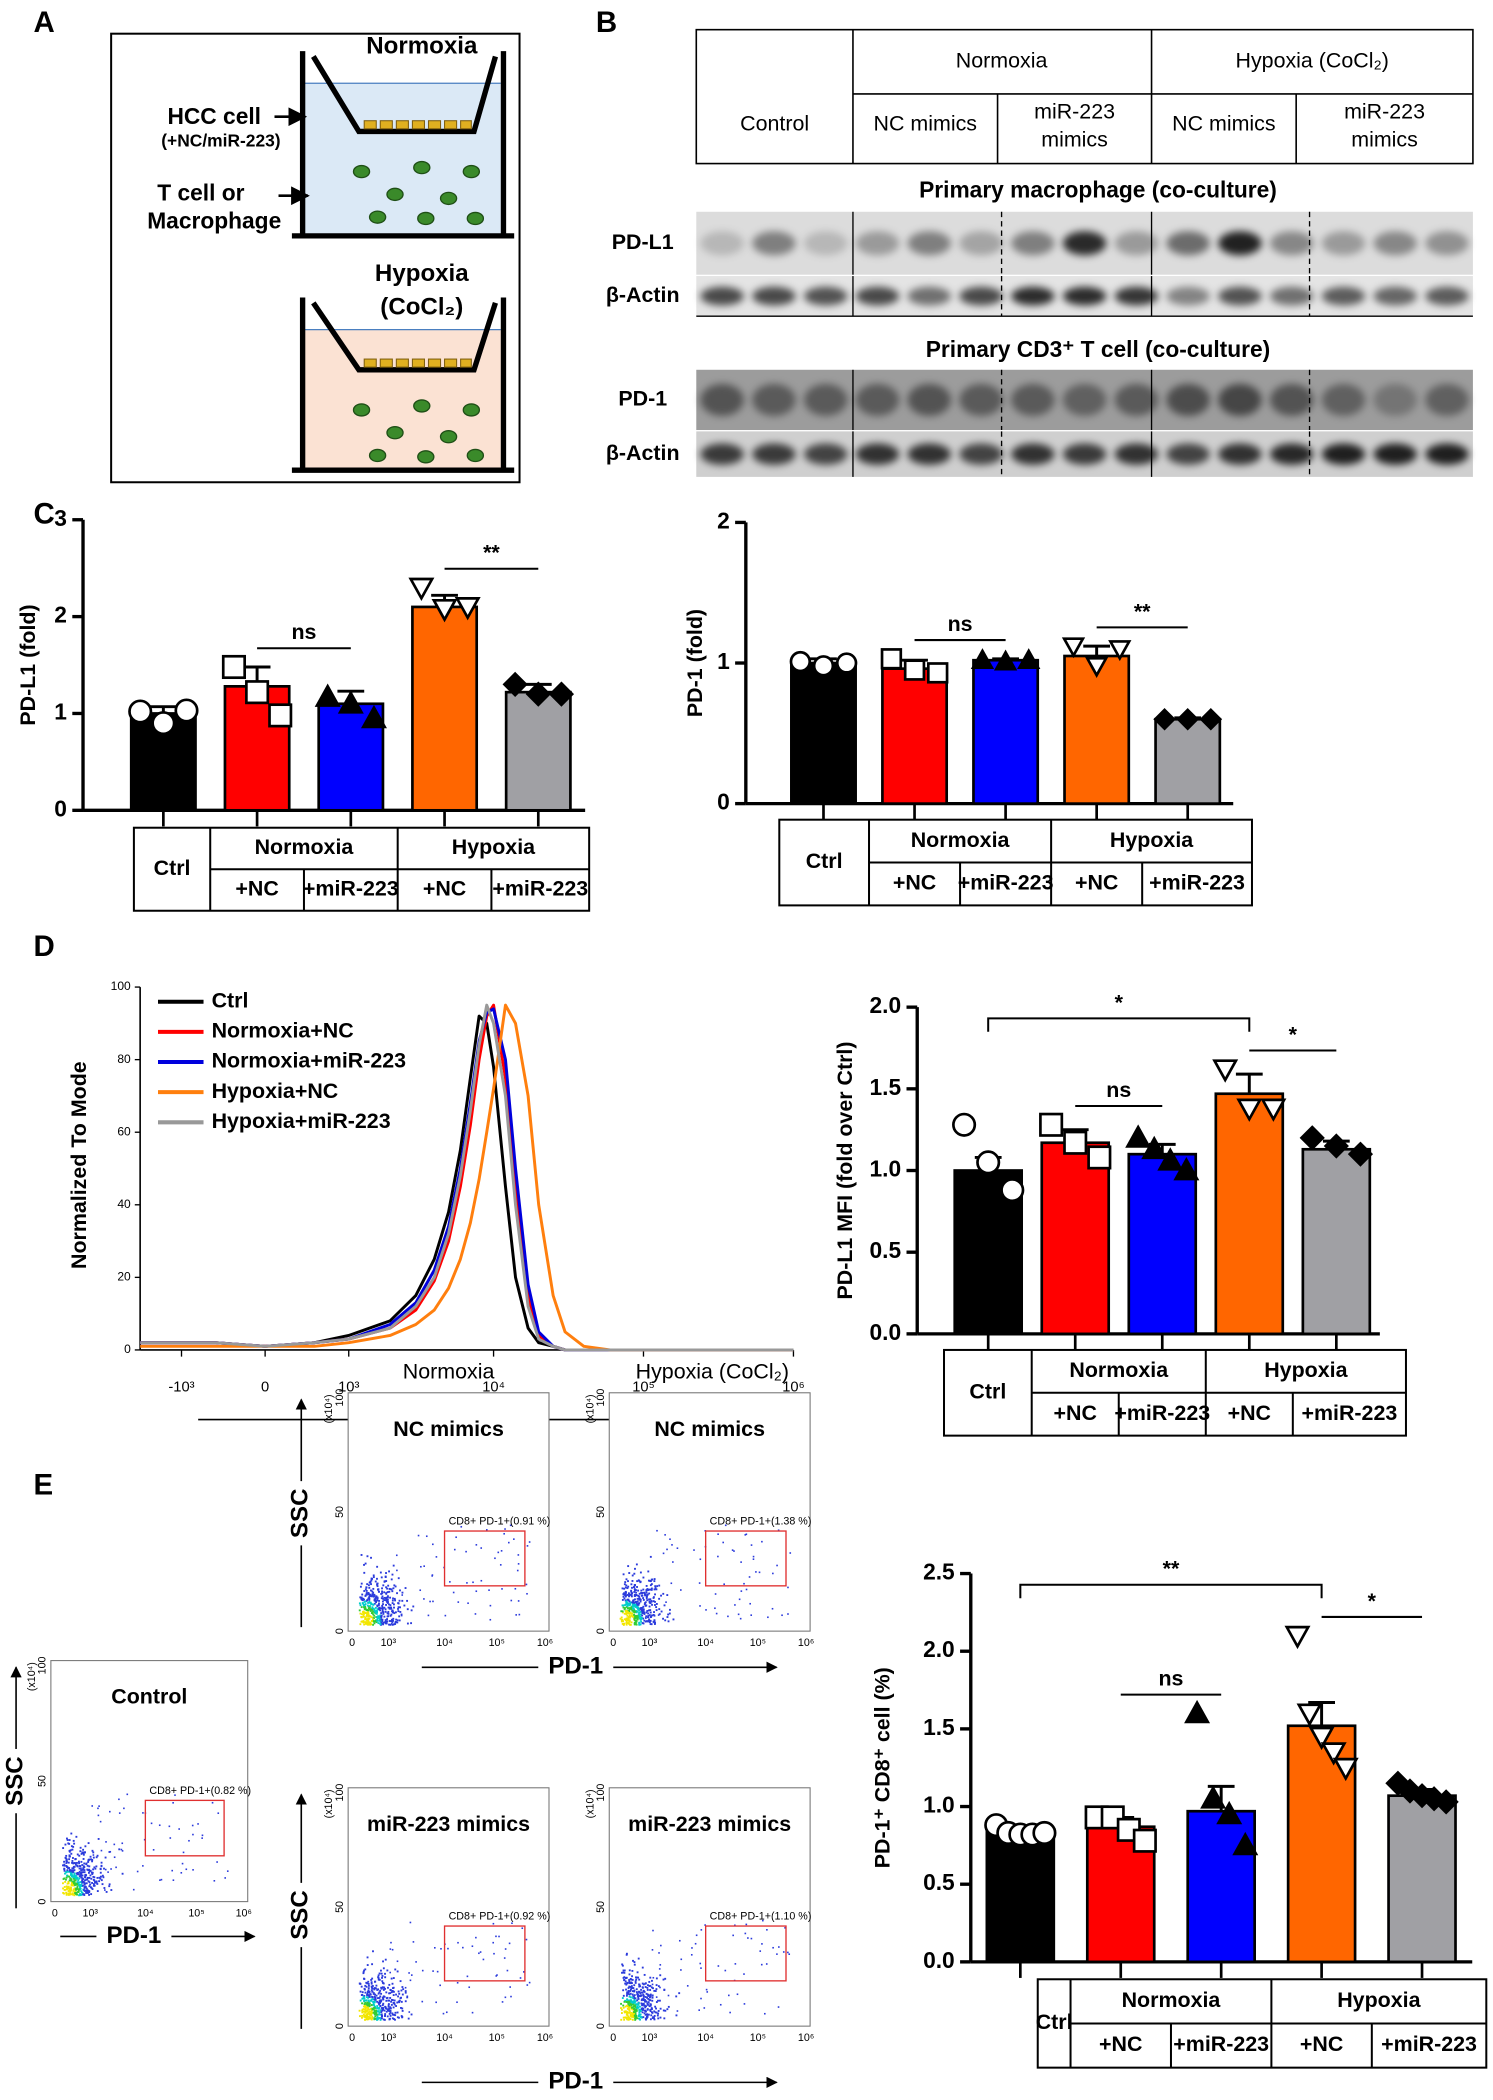 Image resolution: width=1493 pixels, height=2100 pixels. I want to click on flow-dots, so click(705, 1970).